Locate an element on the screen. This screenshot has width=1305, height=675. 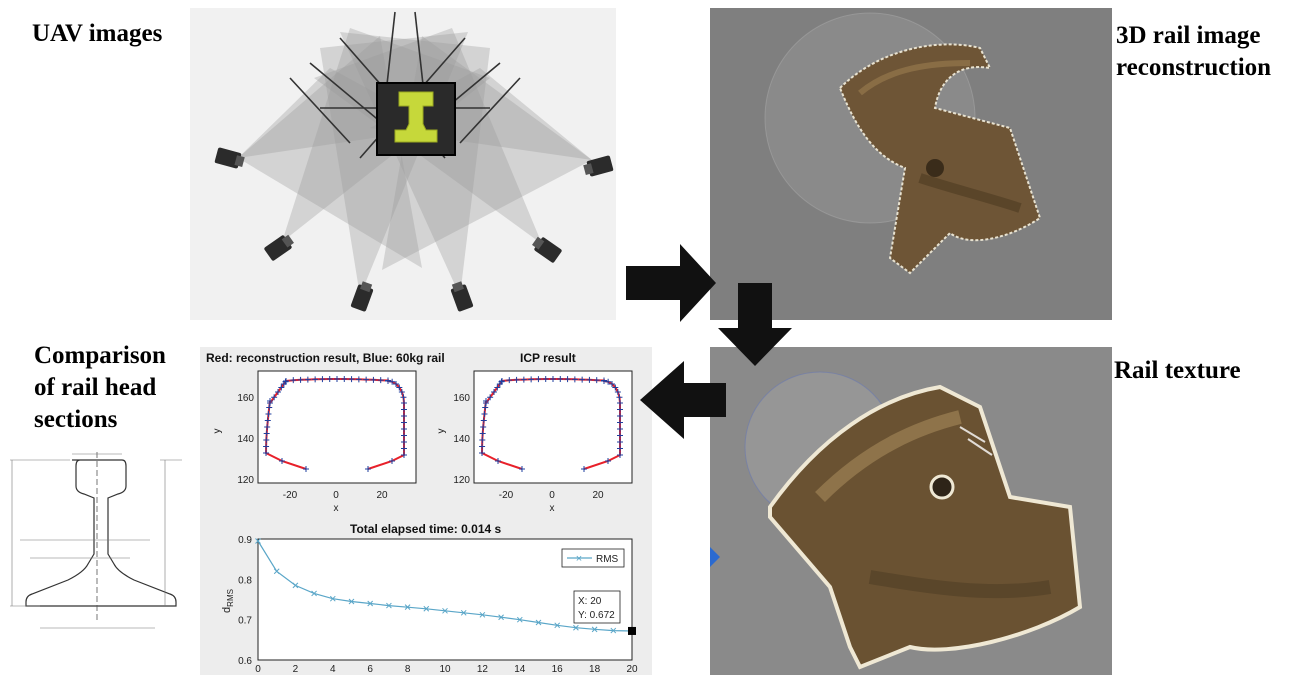
right-axes is located at coordinates (553, 427).